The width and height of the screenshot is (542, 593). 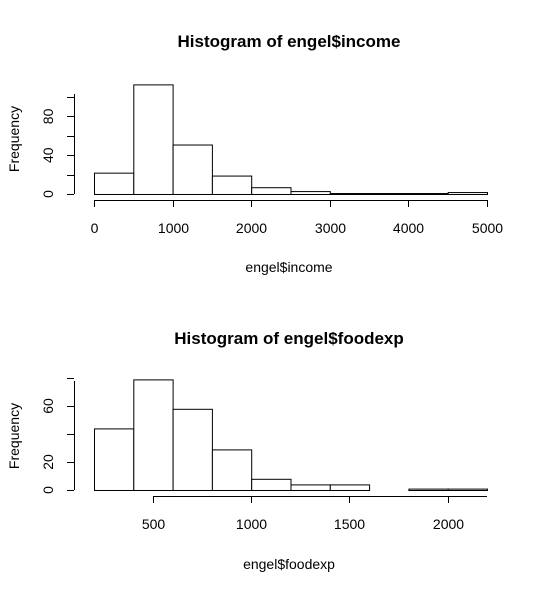 What do you see at coordinates (48, 490) in the screenshot?
I see `foodexp-y-tick-label-0: 0` at bounding box center [48, 490].